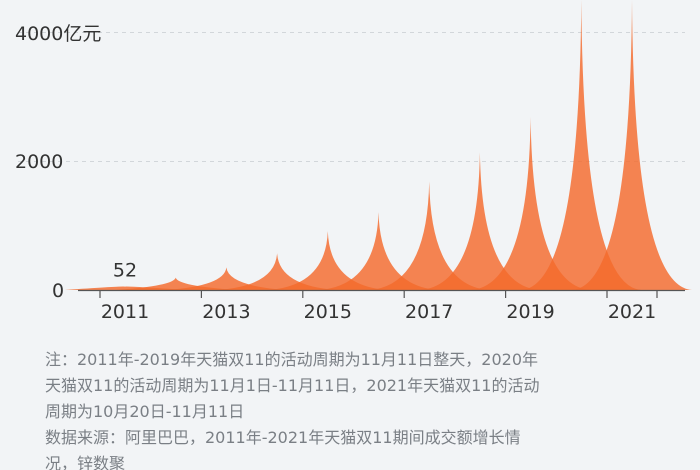 This screenshot has height=470, width=700. What do you see at coordinates (39, 162) in the screenshot?
I see `y-tick-label-2000: 2000` at bounding box center [39, 162].